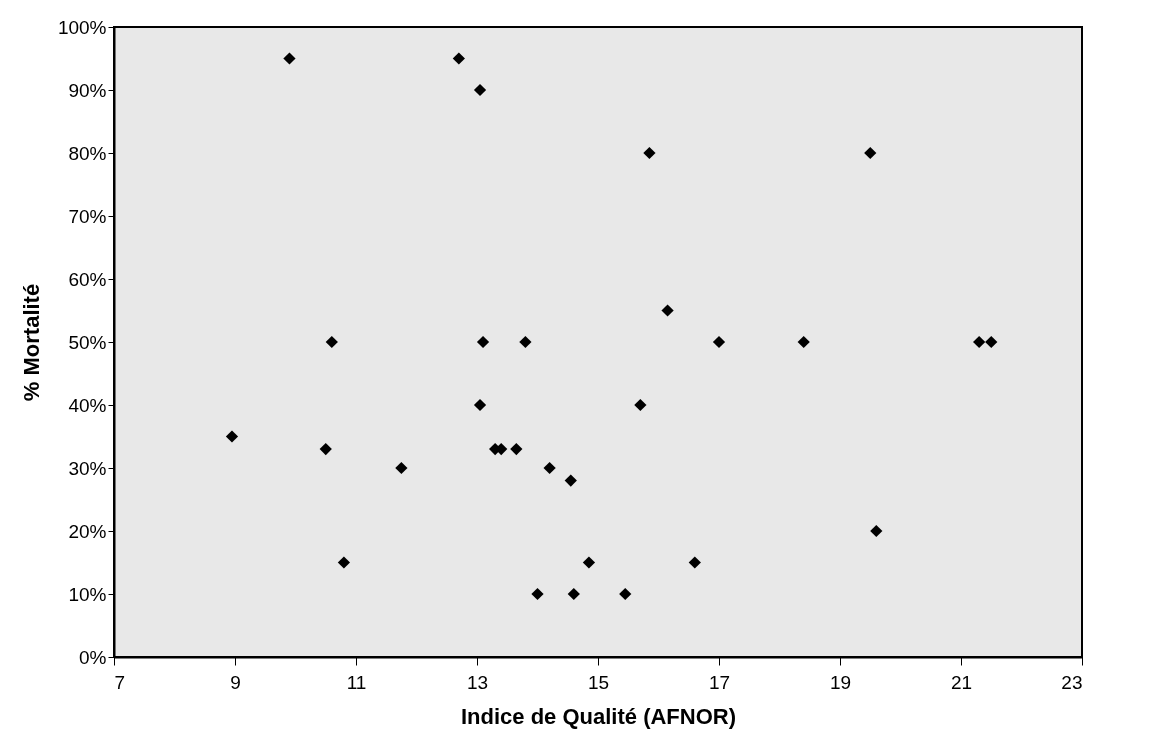  What do you see at coordinates (87, 342) in the screenshot?
I see `y-tick-label: 50%` at bounding box center [87, 342].